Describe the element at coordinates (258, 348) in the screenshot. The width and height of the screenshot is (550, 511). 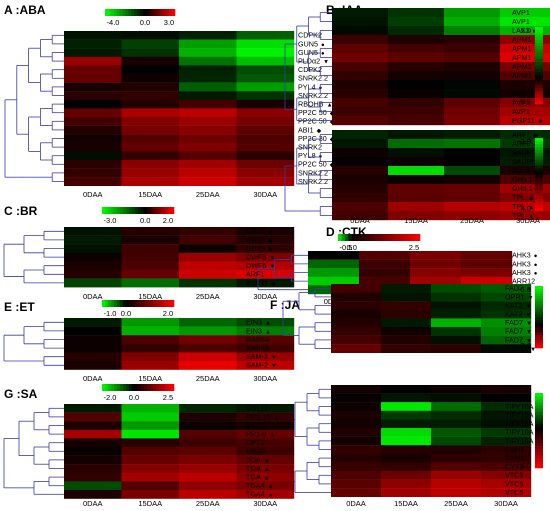
I see `gene-name: RAB8A` at that location.